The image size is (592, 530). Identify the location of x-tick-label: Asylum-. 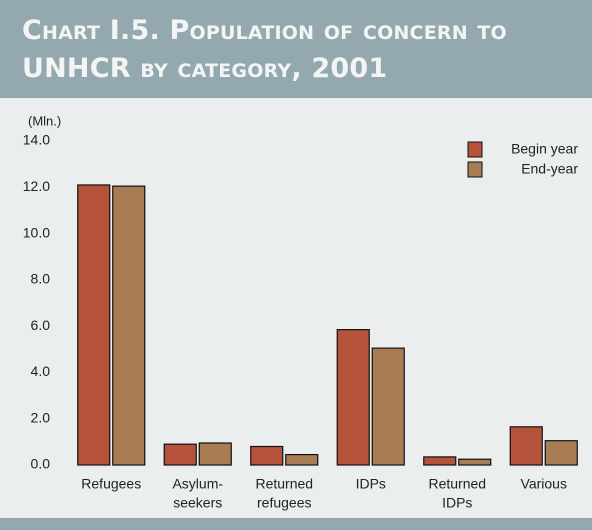
(197, 484).